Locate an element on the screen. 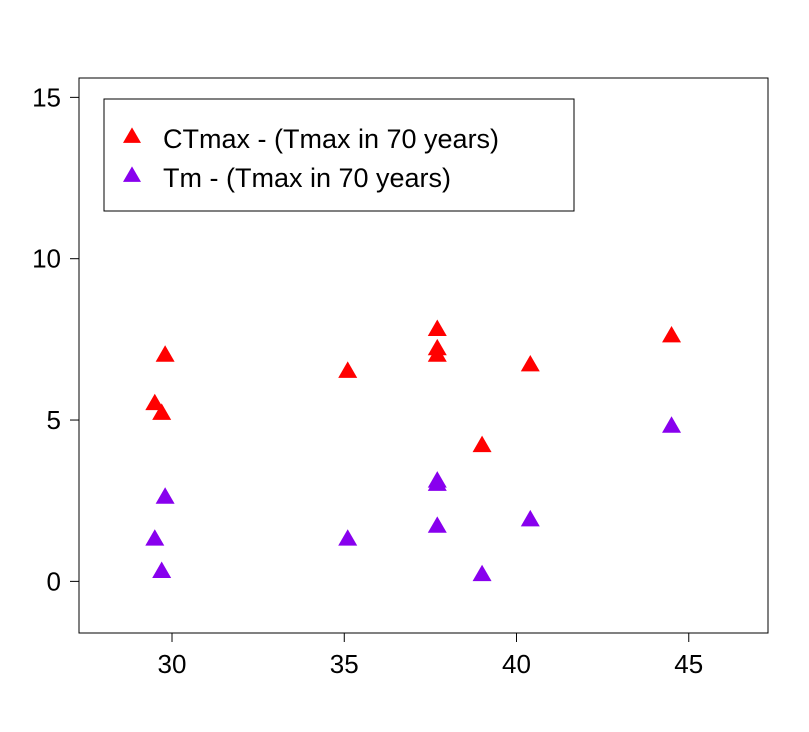 This screenshot has width=809, height=732. legend-marker-tm is located at coordinates (132, 174).